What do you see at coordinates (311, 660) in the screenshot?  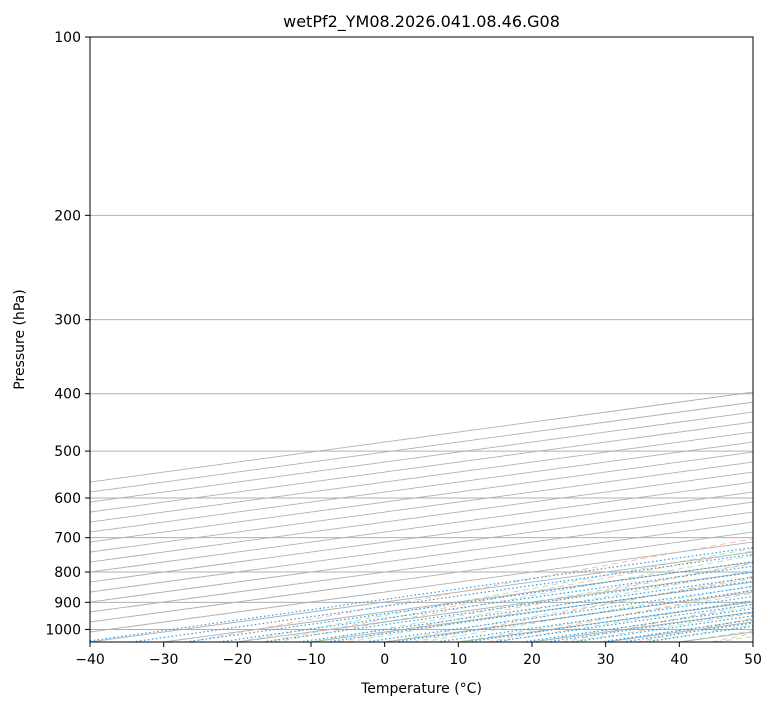 I see `x-tick-label: −10` at bounding box center [311, 660].